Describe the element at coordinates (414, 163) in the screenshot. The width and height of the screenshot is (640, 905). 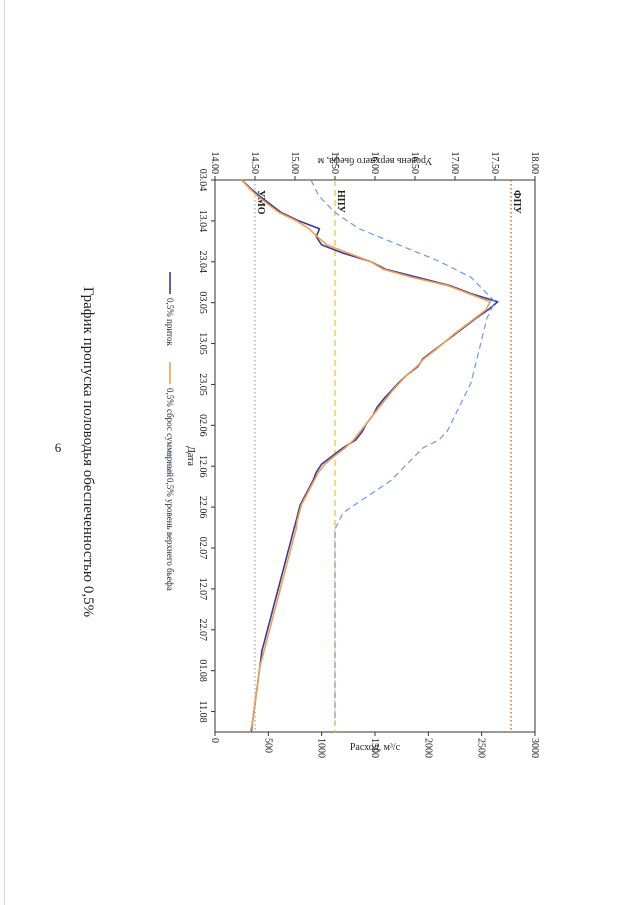
I see `y2-tick-label: 16.50` at that location.